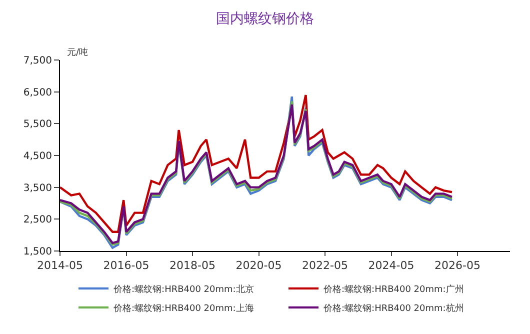 This screenshot has width=530, height=334. Describe the element at coordinates (393, 289) in the screenshot. I see `legend-label: 价格:螺纹钢:HRB400 20mm:广州` at that location.